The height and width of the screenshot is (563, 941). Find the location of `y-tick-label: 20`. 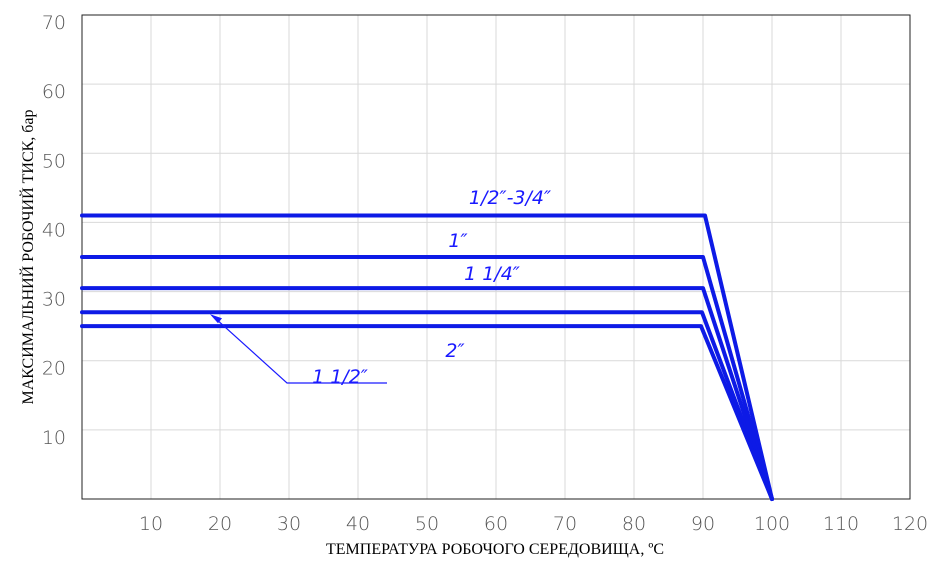

y-tick-label: 20 is located at coordinates (54, 369).